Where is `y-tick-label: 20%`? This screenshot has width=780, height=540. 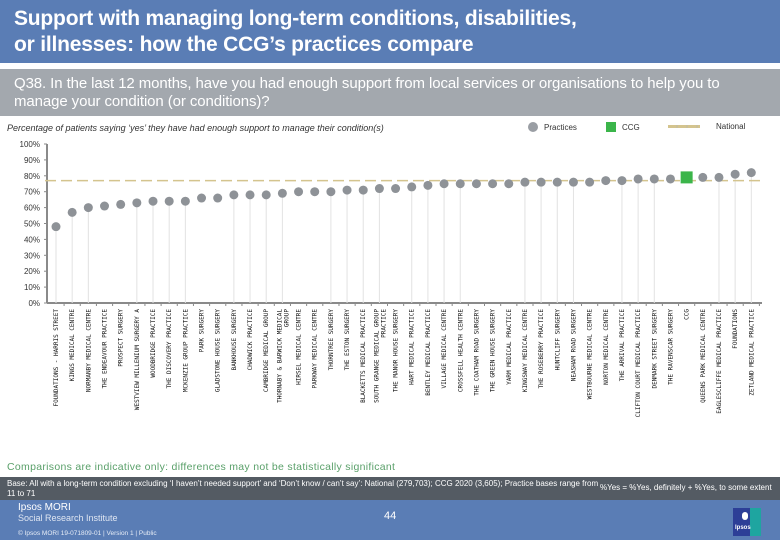
y-tick-label: 20% is located at coordinates (32, 271).